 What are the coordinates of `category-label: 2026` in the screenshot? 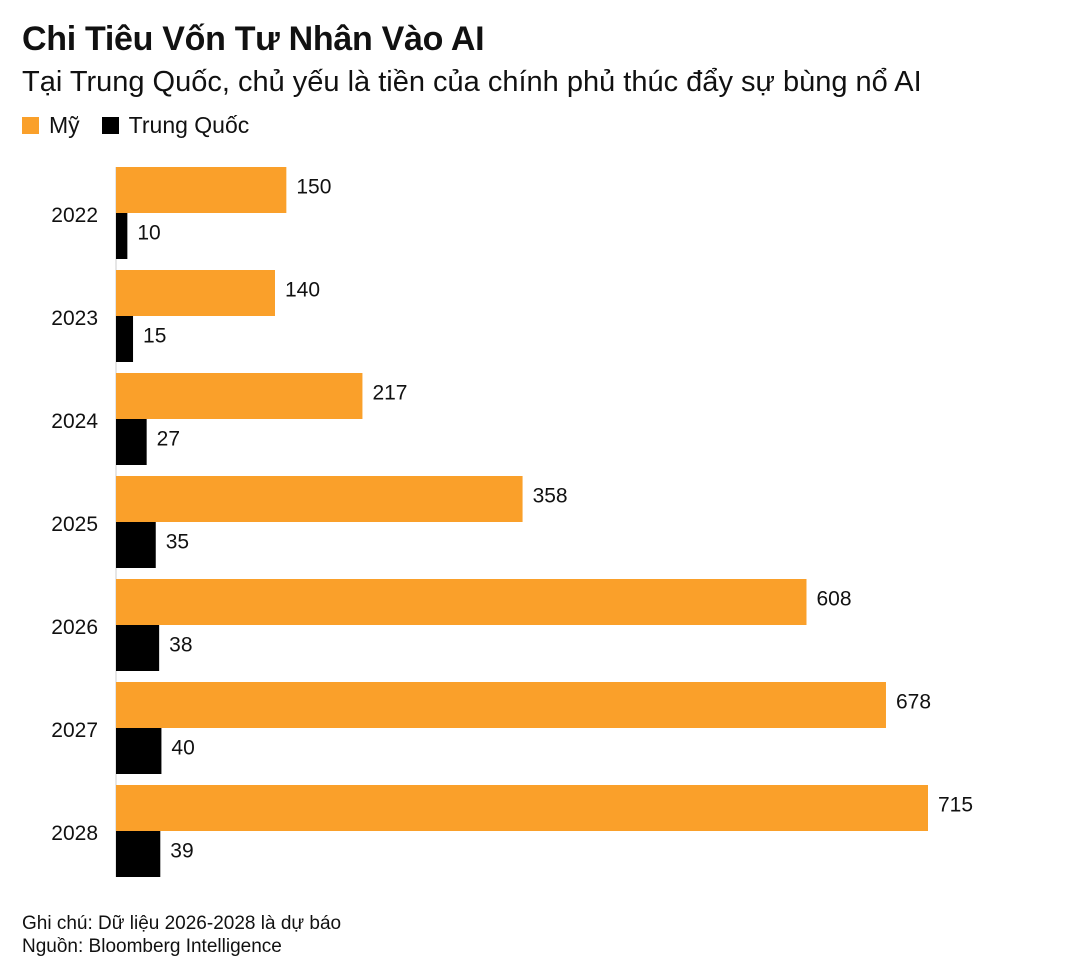 It's located at (74, 627).